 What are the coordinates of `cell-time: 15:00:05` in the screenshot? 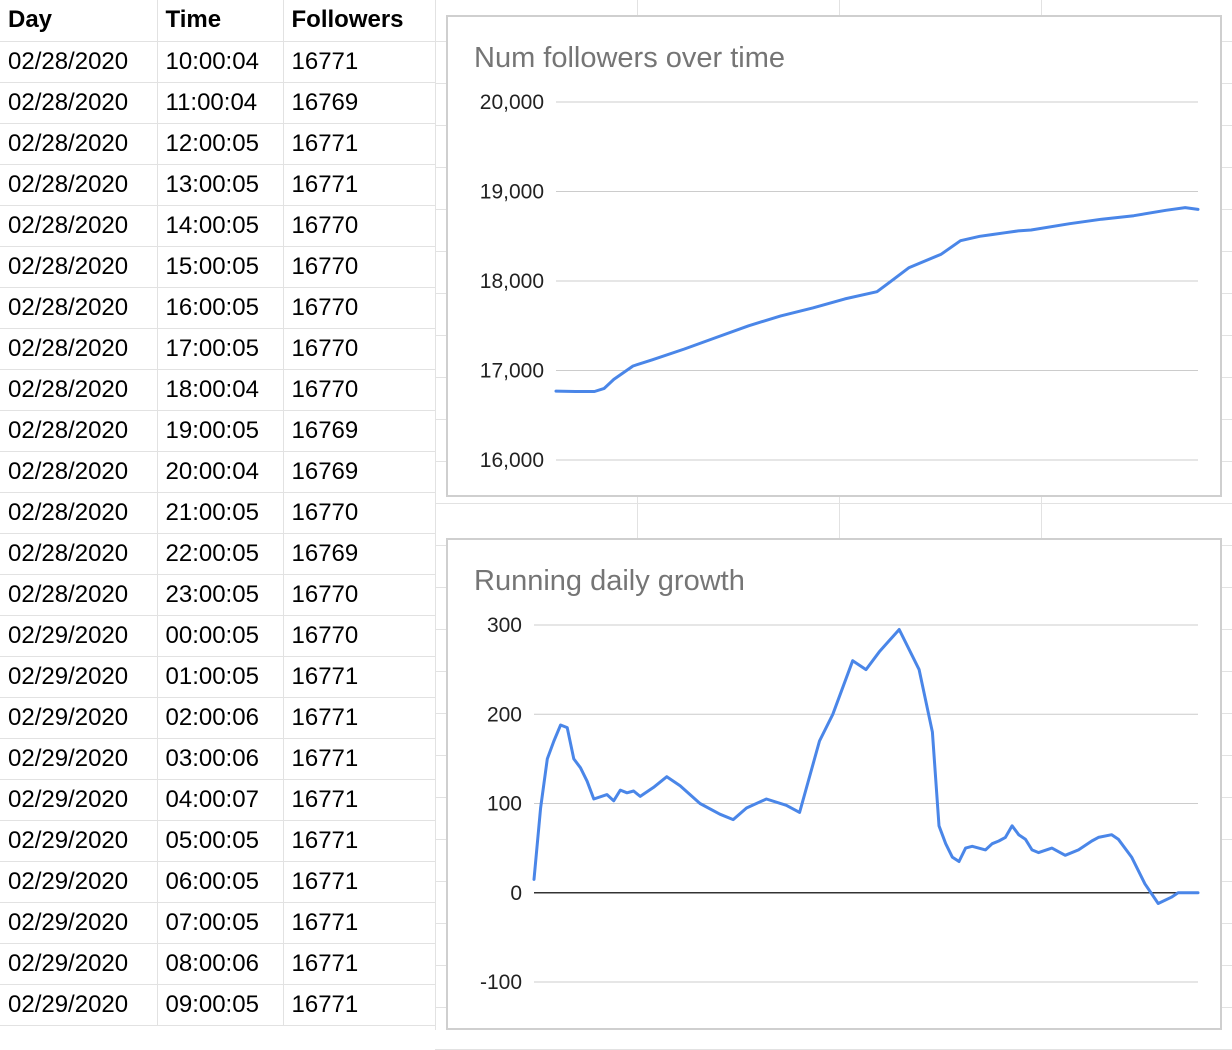 It's located at (220, 267).